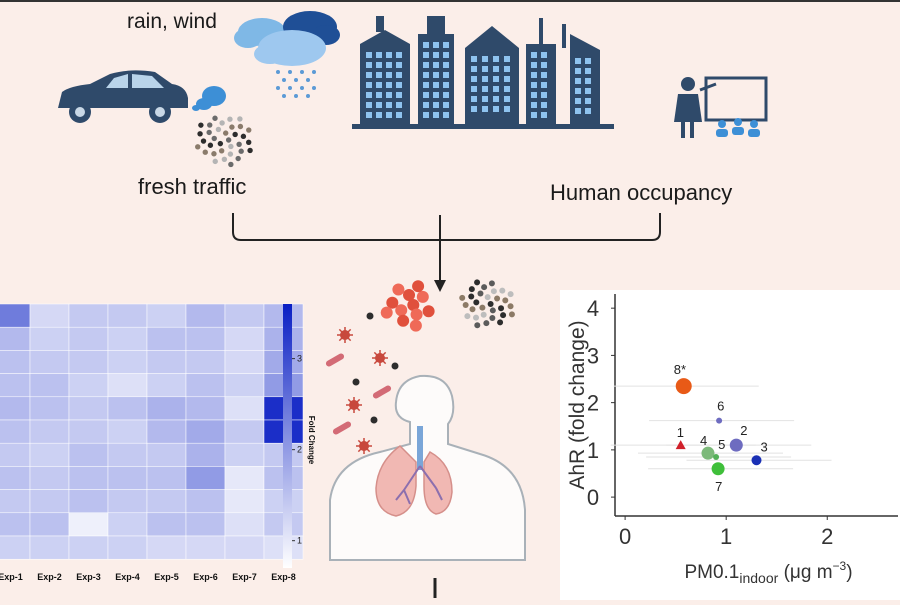  What do you see at coordinates (593, 450) in the screenshot?
I see `y-tick-label: 1` at bounding box center [593, 450].